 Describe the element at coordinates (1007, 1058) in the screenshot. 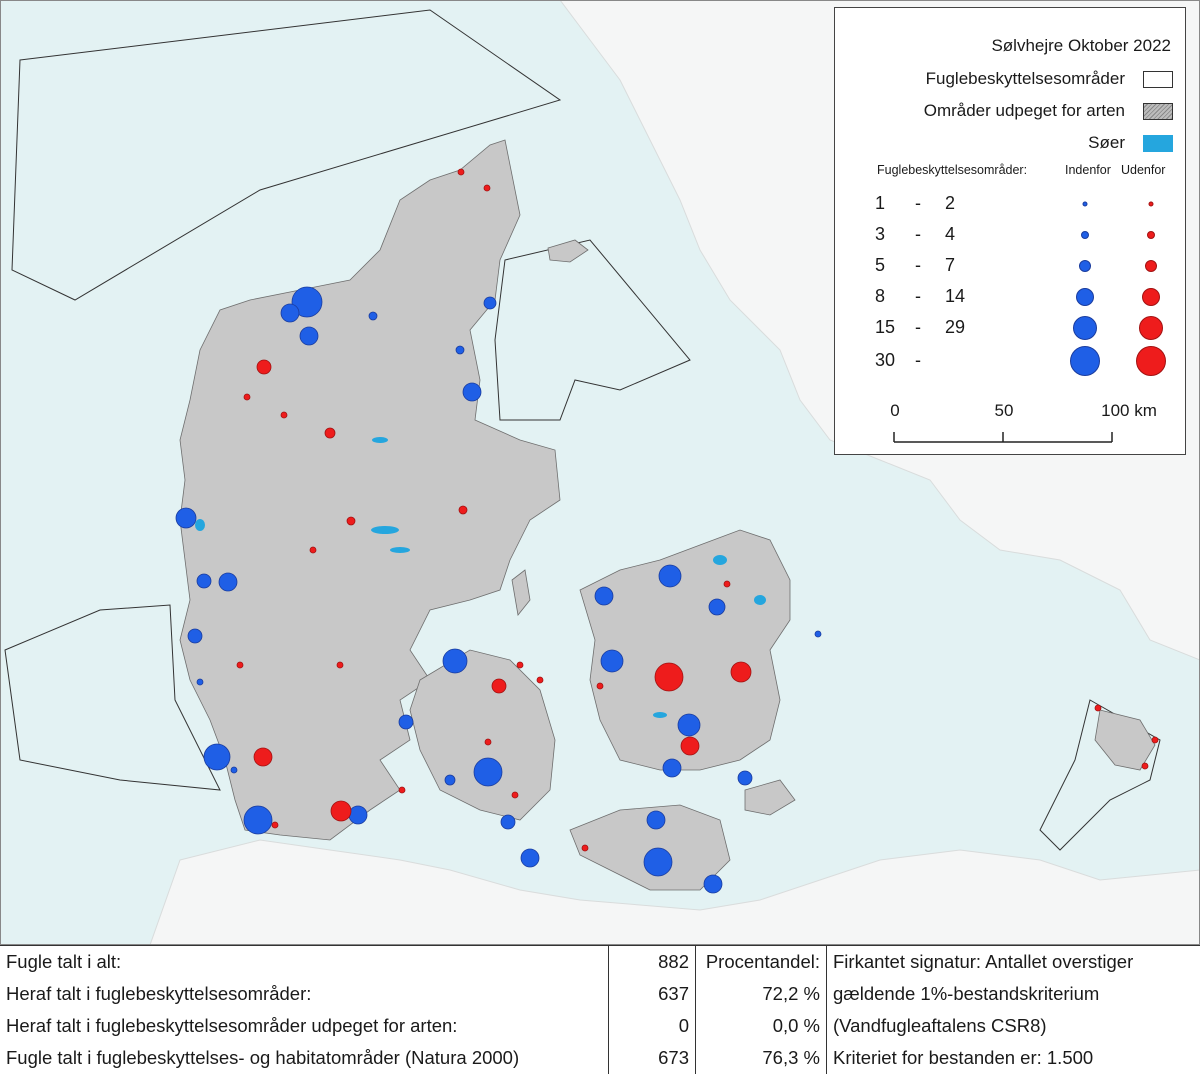

I see `stats-note: Kriteriet for bestanden er: 1.500` at that location.